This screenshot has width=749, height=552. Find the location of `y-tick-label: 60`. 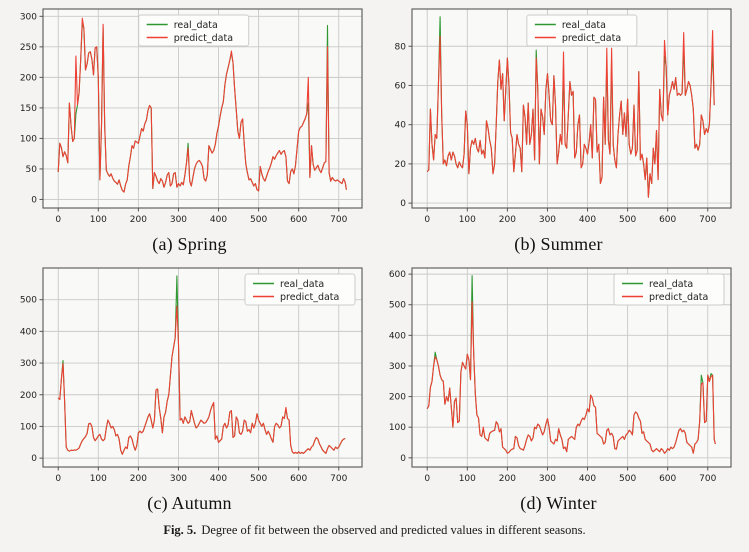

y-tick-label: 60 is located at coordinates (400, 86).